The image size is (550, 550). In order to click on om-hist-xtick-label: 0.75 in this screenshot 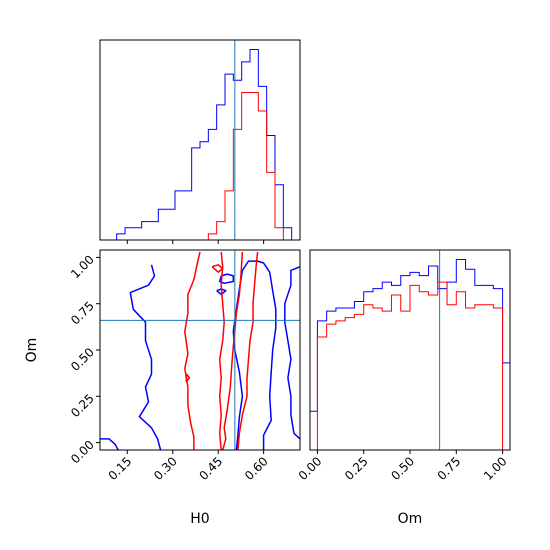, I will do `click(449, 468)`.